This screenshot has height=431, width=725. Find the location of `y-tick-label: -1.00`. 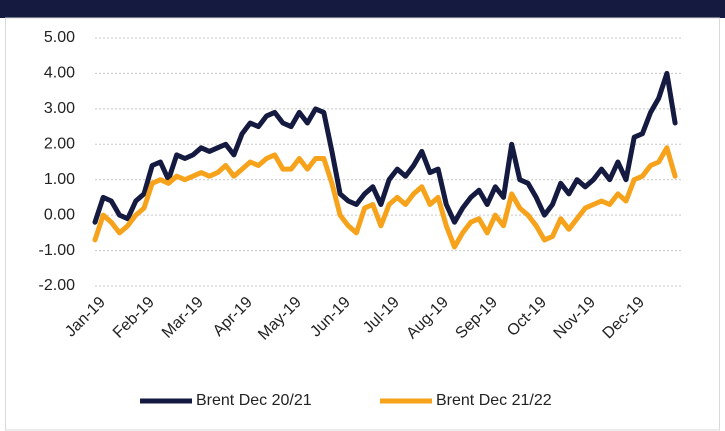

y-tick-label: -1.00 is located at coordinates (57, 250).